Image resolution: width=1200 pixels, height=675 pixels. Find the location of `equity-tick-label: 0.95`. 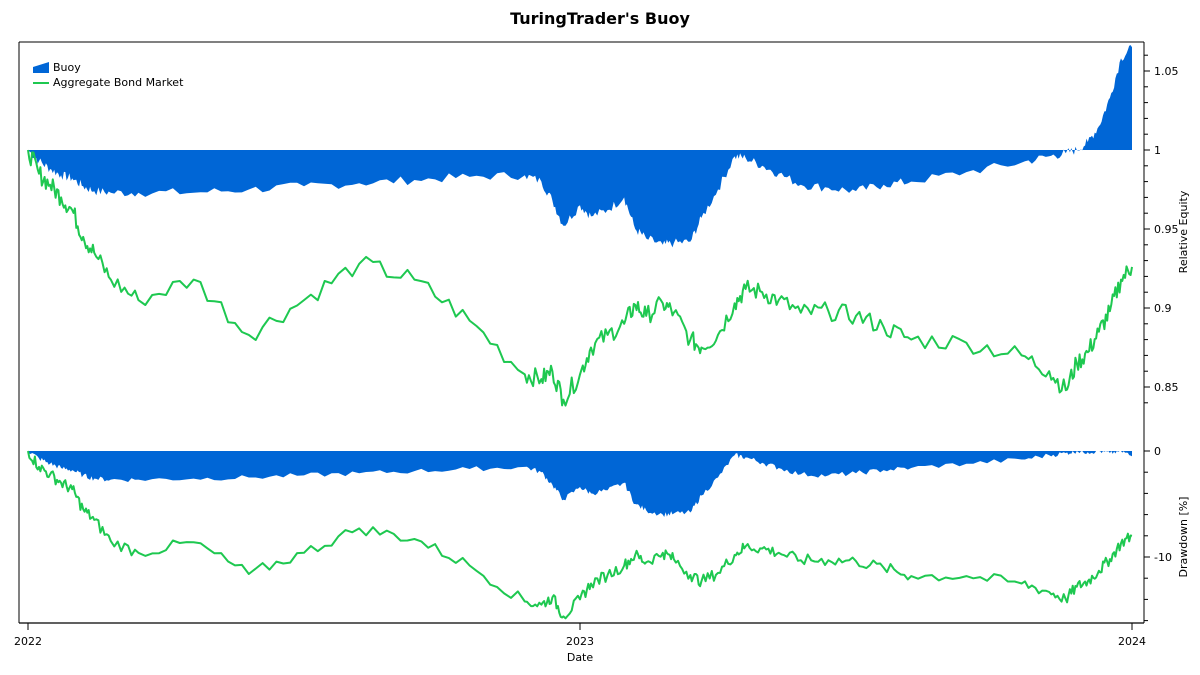

equity-tick-label: 0.95 is located at coordinates (1166, 229).